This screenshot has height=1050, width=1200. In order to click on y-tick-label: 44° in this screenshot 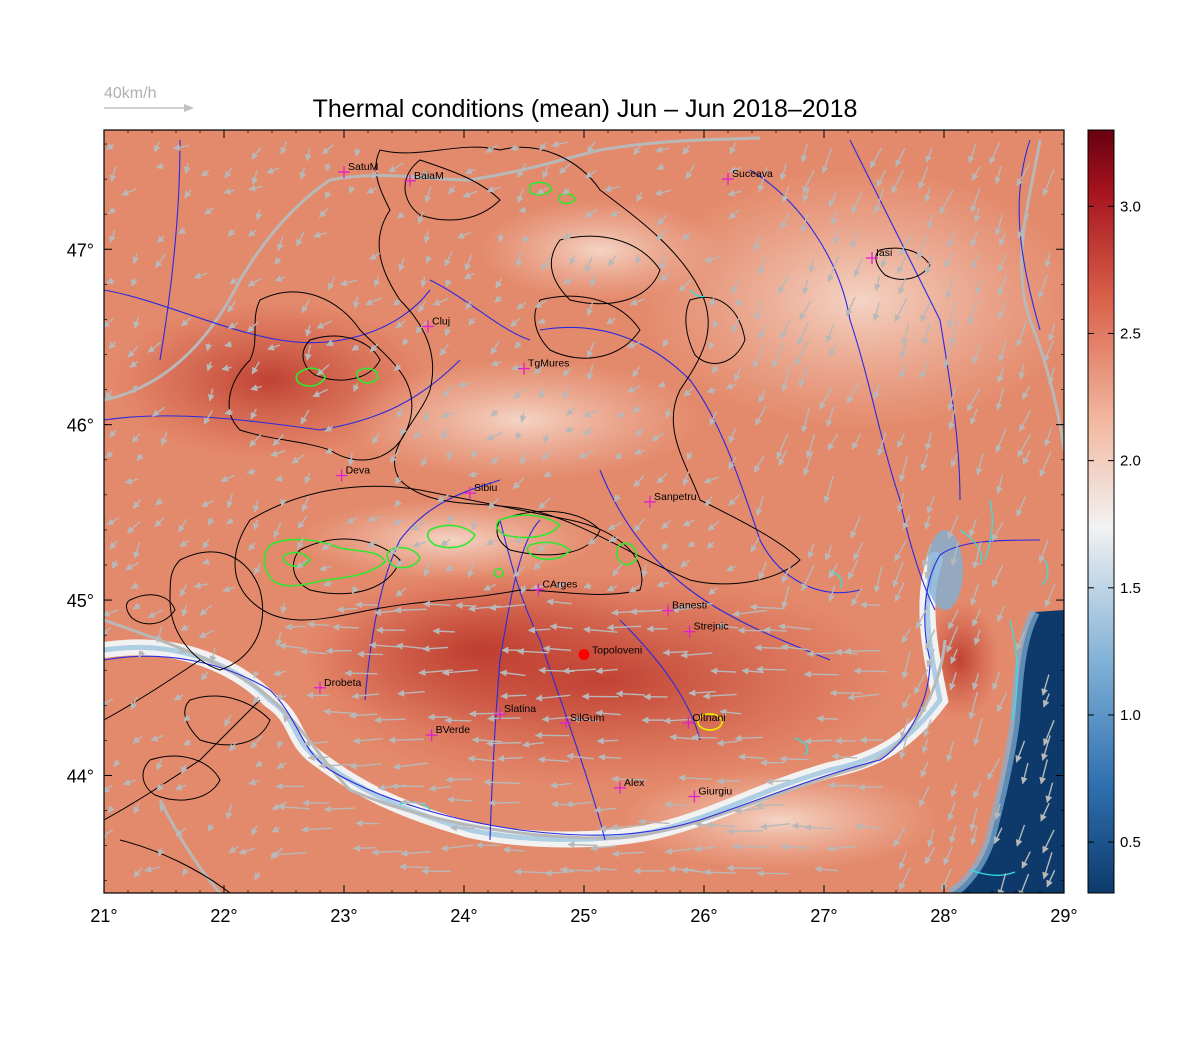, I will do `click(80, 776)`.